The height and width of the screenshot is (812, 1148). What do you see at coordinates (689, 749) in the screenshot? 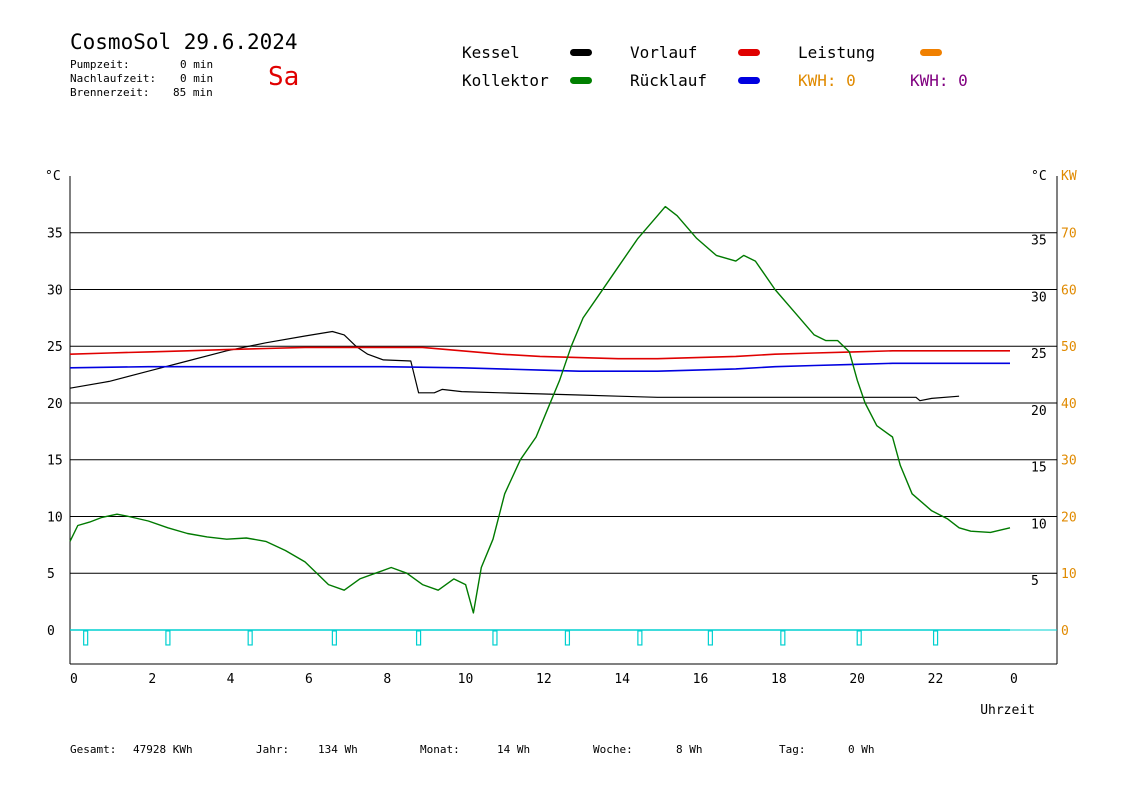
I see `footer-woche-value: 8 Wh` at bounding box center [689, 749].